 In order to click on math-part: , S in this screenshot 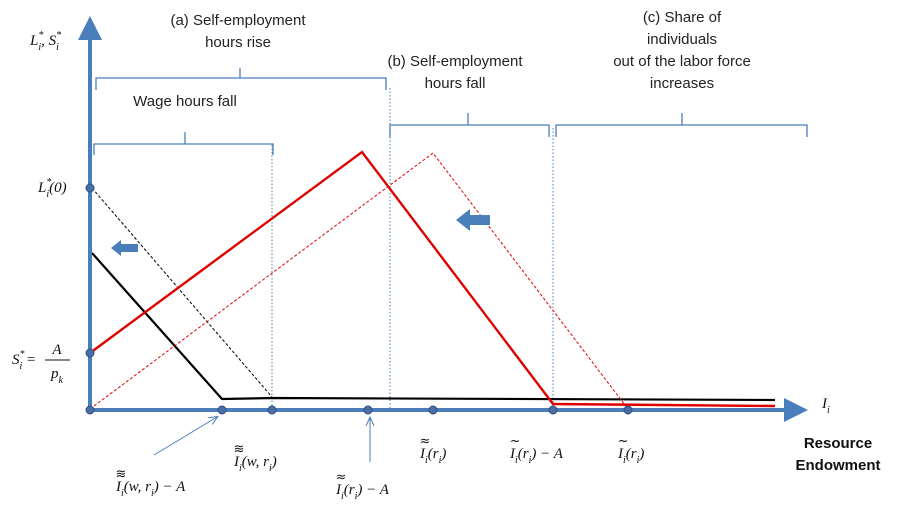, I will do `click(49, 41)`.